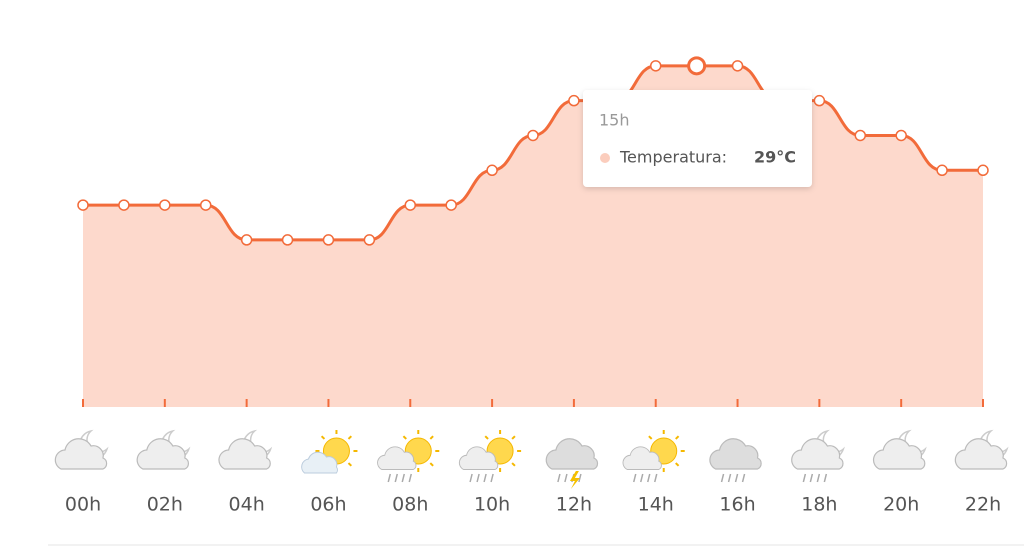  I want to click on tooltip-box, so click(697, 138).